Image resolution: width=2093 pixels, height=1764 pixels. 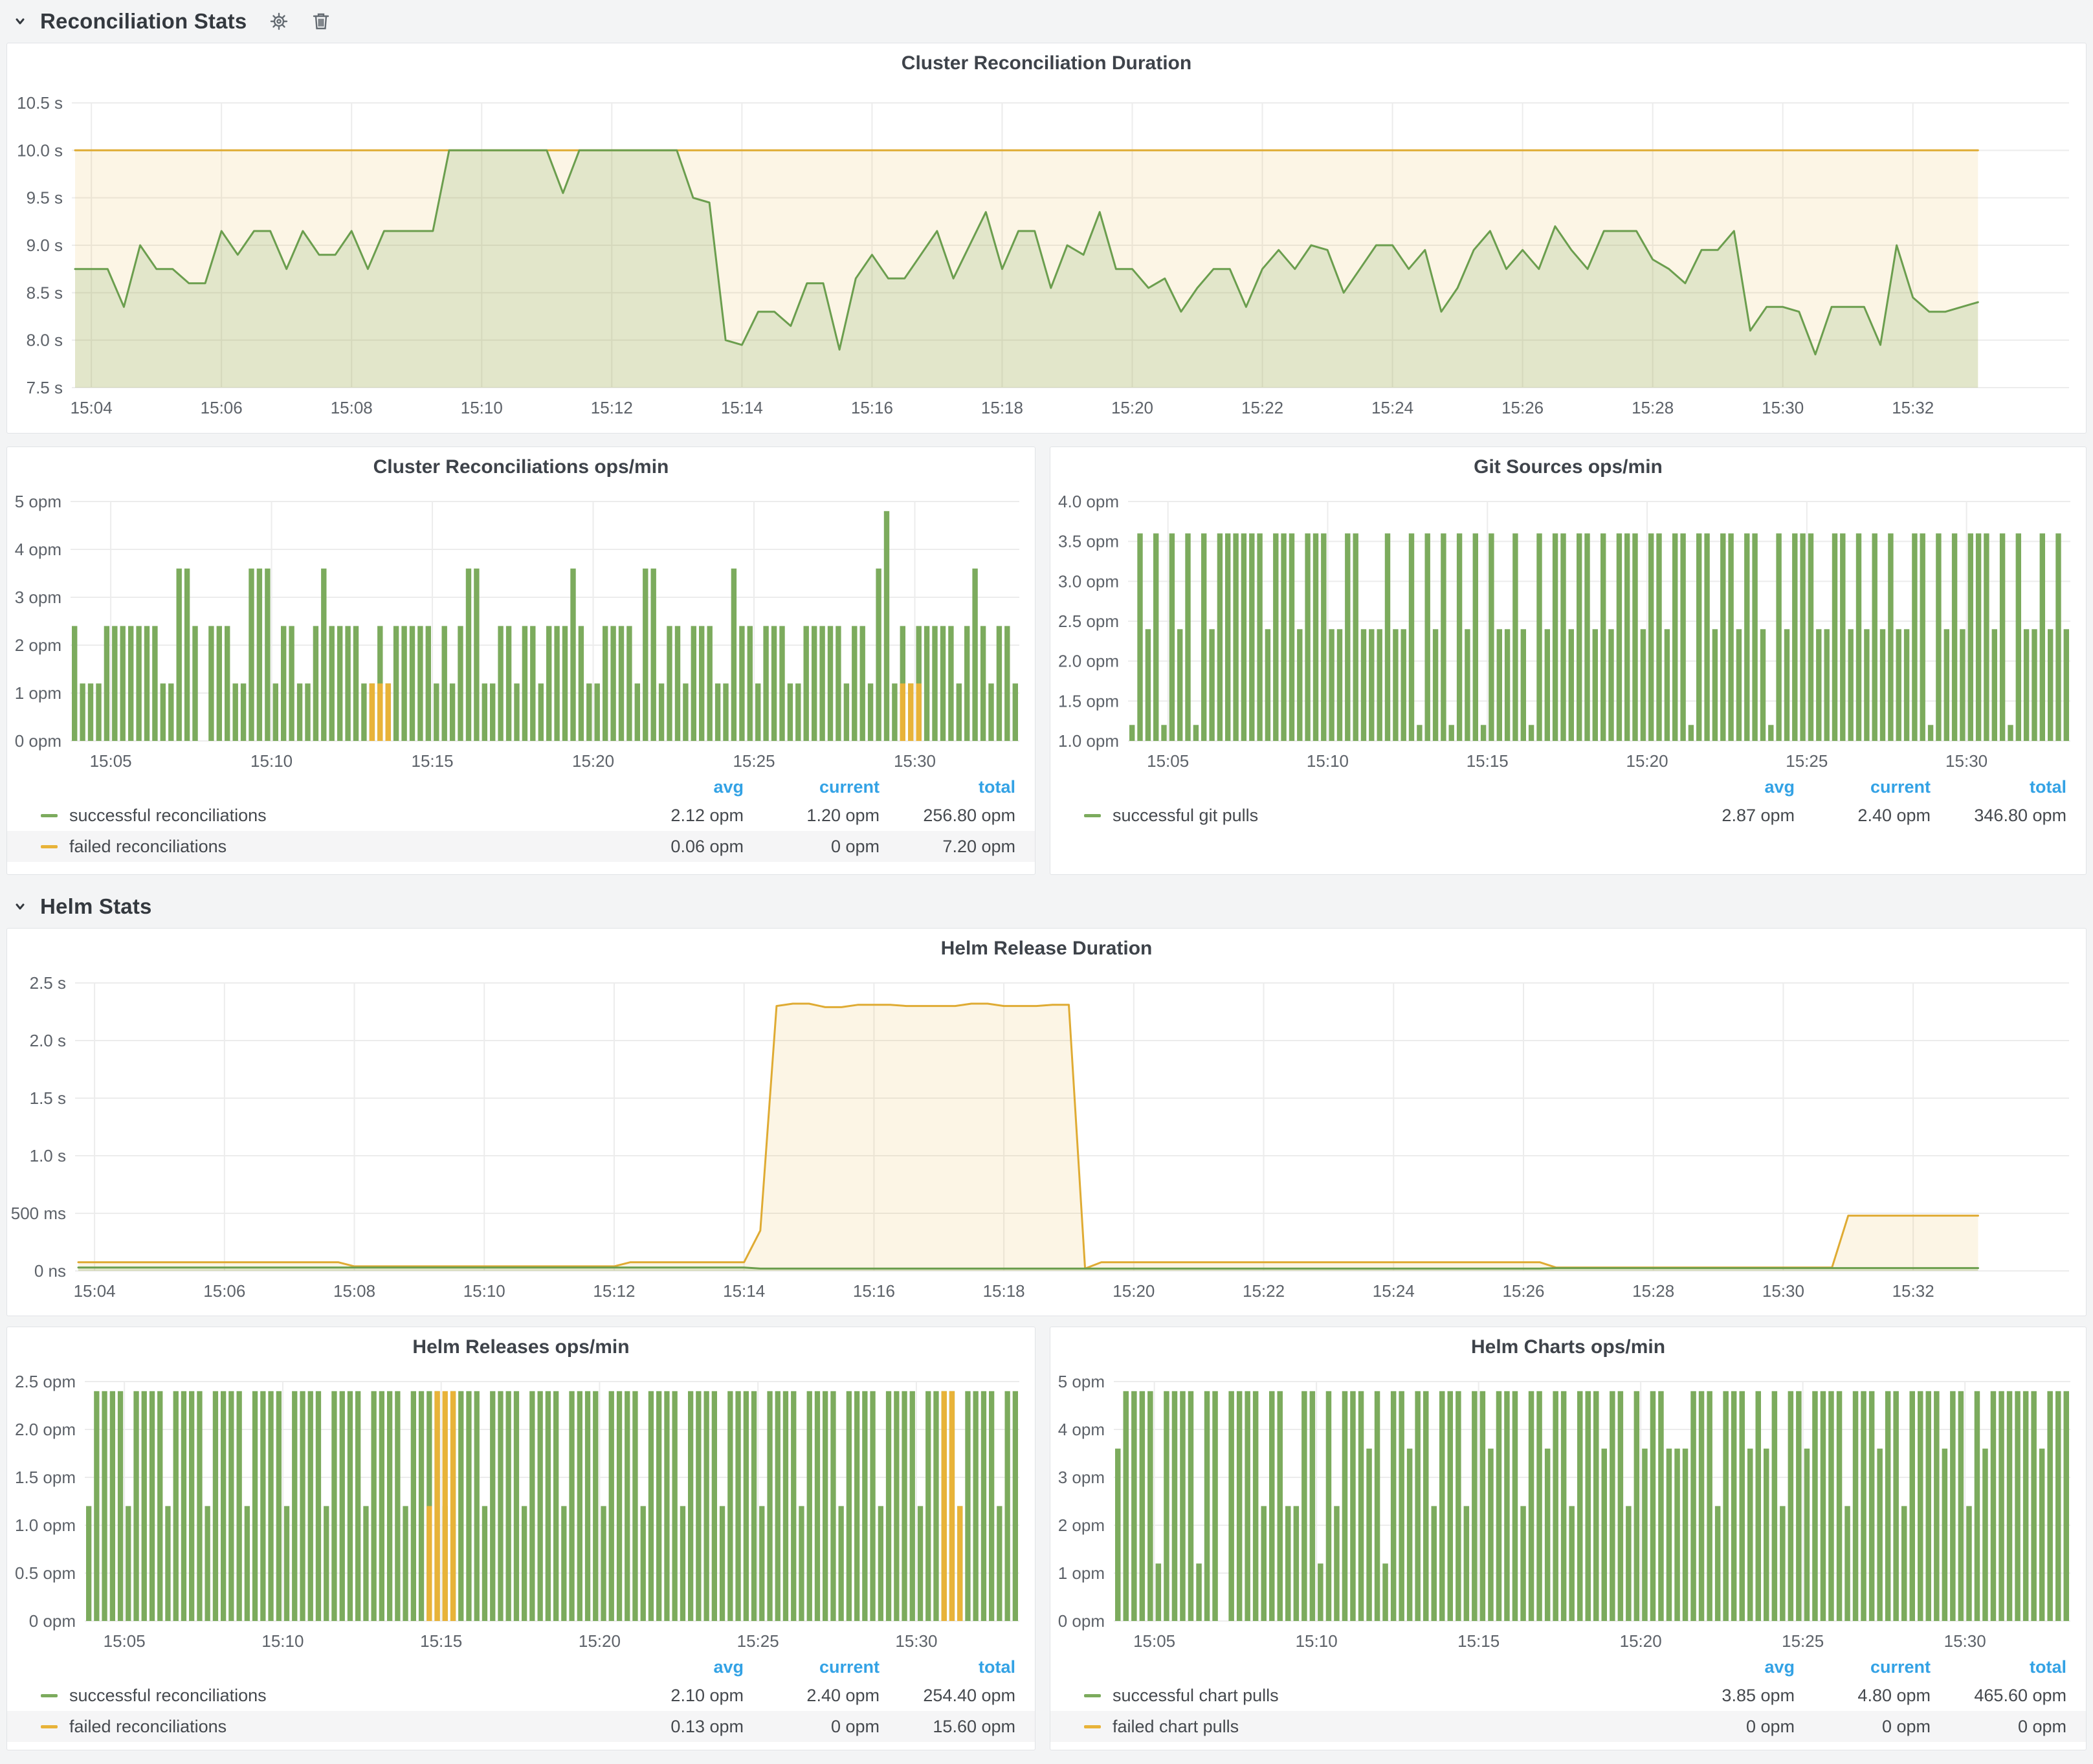 I want to click on legend-avg-value: 0.06 opm, so click(x=707, y=846).